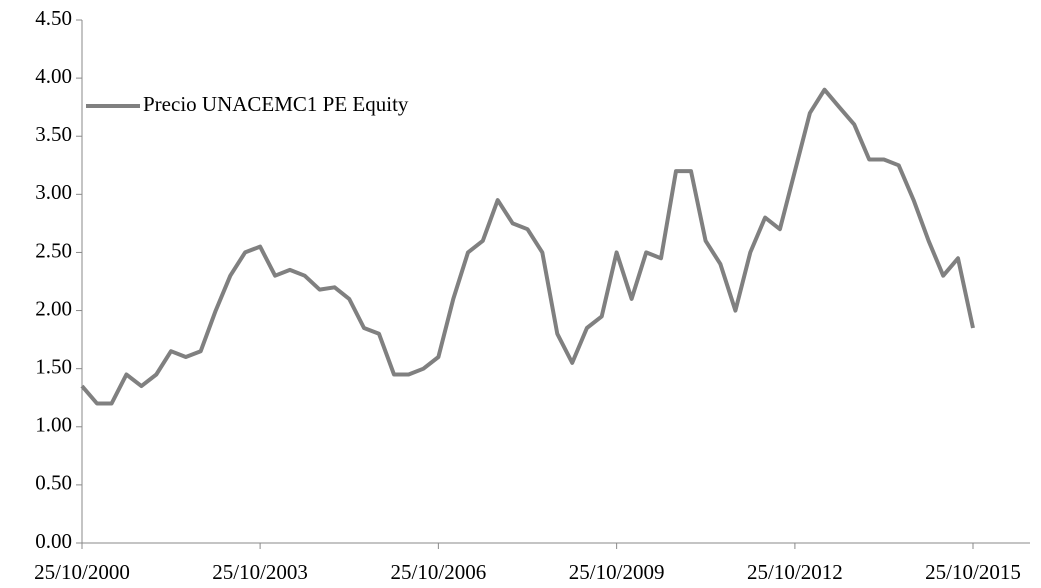 This screenshot has height=588, width=1041. I want to click on x-tick-label: 25/10/2006, so click(439, 572).